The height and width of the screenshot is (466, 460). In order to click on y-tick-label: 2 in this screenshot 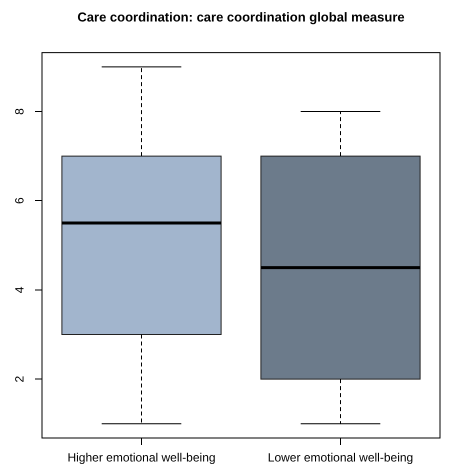, I will do `click(19, 378)`.